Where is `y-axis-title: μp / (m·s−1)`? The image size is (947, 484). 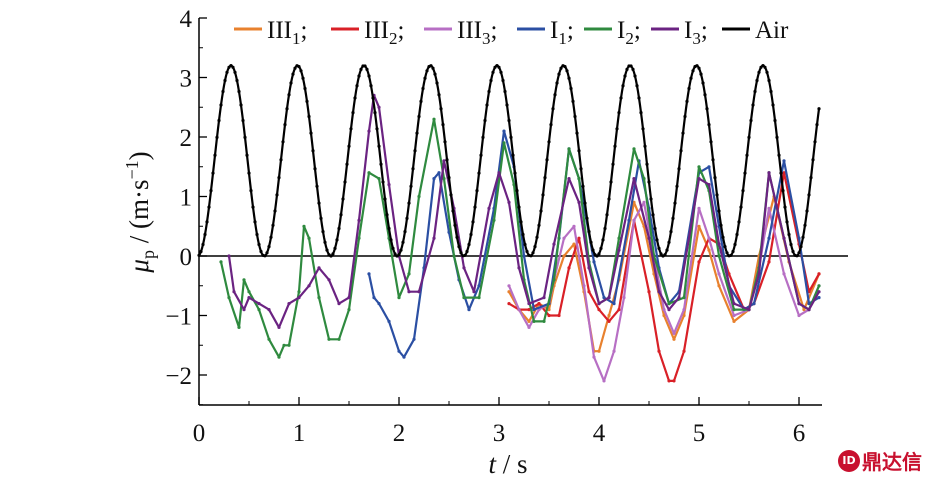
y-axis-title: μp / (m·s−1) is located at coordinates (140, 212).